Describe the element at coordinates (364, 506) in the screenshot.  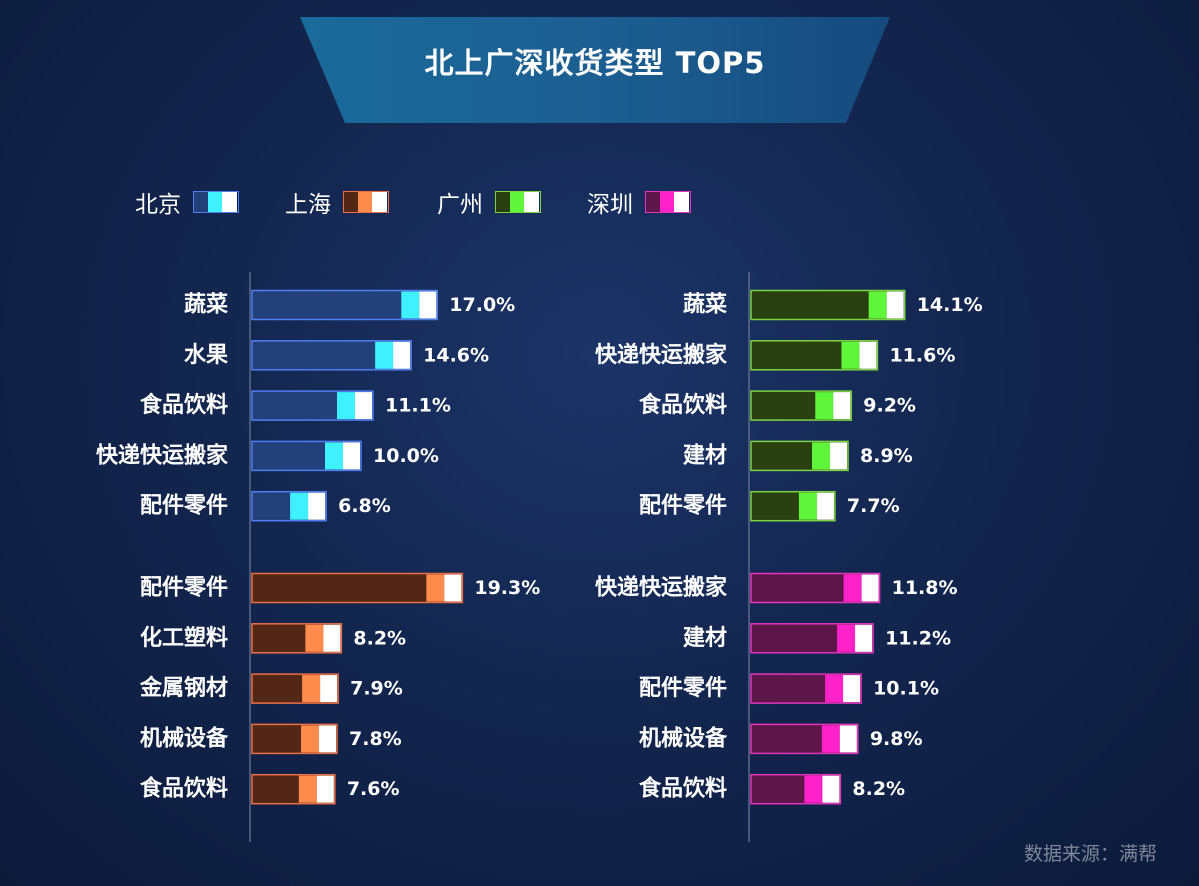
I see `value-label: 6.8%` at that location.